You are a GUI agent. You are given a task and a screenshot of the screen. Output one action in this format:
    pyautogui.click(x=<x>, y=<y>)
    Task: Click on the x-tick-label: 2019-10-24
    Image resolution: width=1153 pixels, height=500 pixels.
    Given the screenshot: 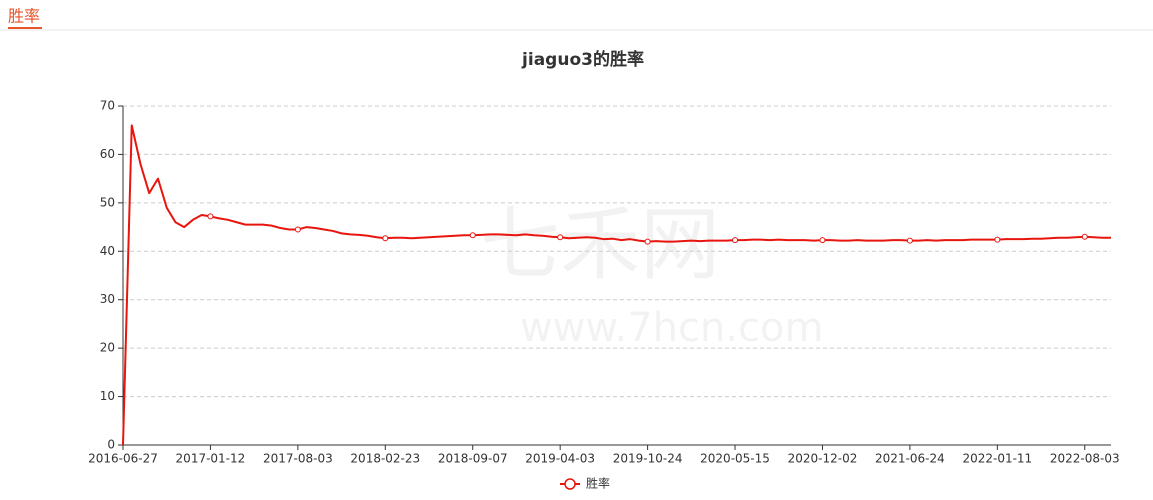 What is the action you would take?
    pyautogui.click(x=648, y=459)
    